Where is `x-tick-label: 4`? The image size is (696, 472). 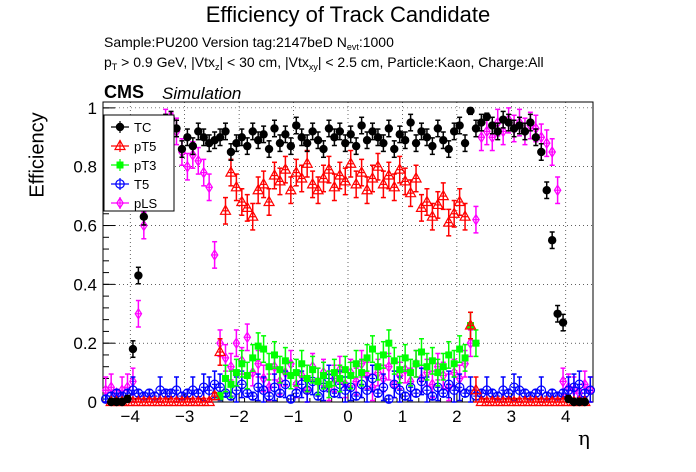 x-tick-label: 4 is located at coordinates (565, 416).